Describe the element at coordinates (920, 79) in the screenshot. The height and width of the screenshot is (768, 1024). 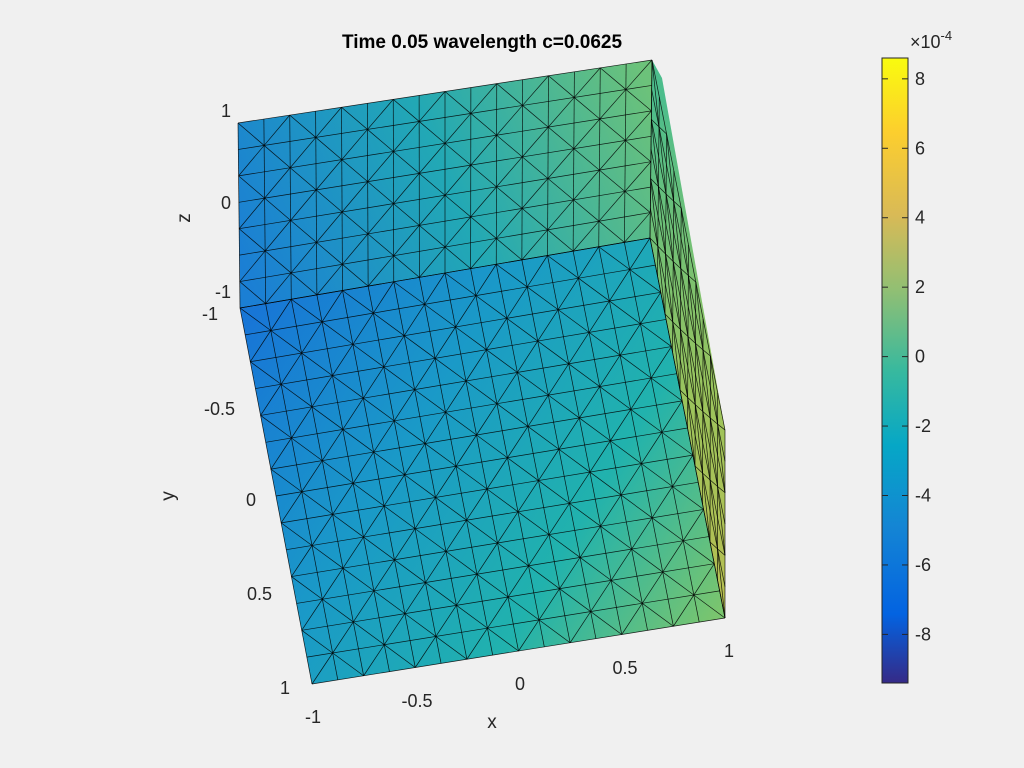
I see `colorbar-tick-label: 8` at that location.